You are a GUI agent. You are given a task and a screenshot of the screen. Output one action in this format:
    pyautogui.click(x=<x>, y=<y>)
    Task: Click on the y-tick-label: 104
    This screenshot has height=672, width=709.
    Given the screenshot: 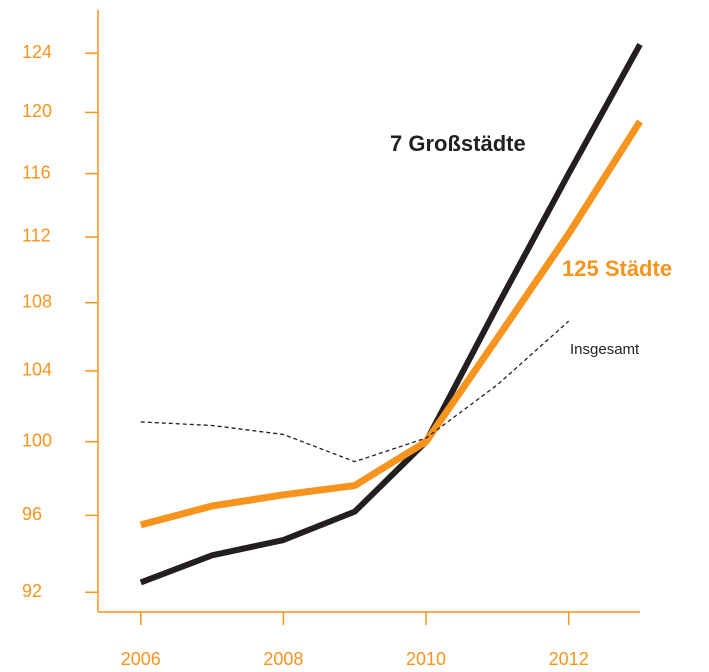 What is the action you would take?
    pyautogui.click(x=37, y=370)
    